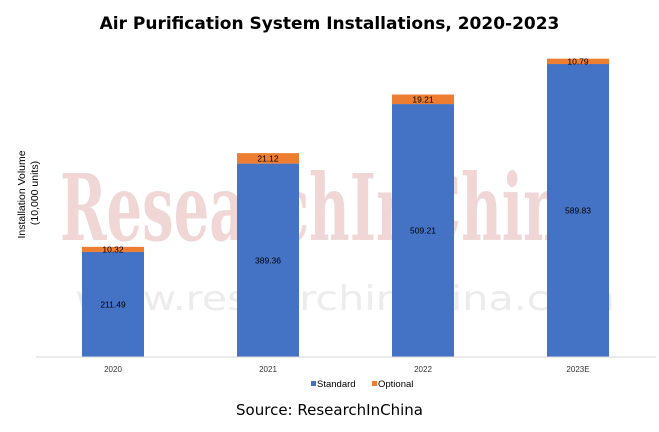  I want to click on watermark-url: www.researchinchina.com, so click(345, 299).